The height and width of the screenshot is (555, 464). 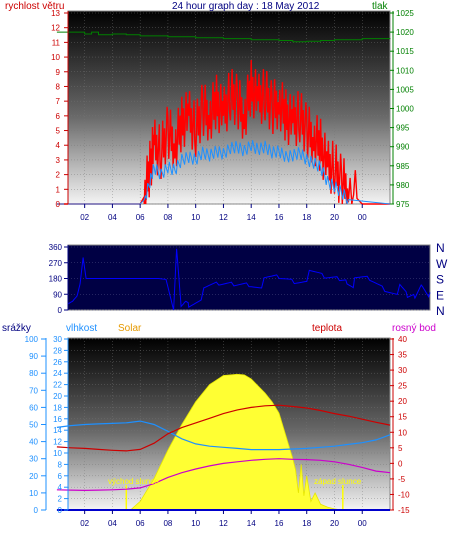 I want to click on tick-label-temperature: -5, so click(x=402, y=479).